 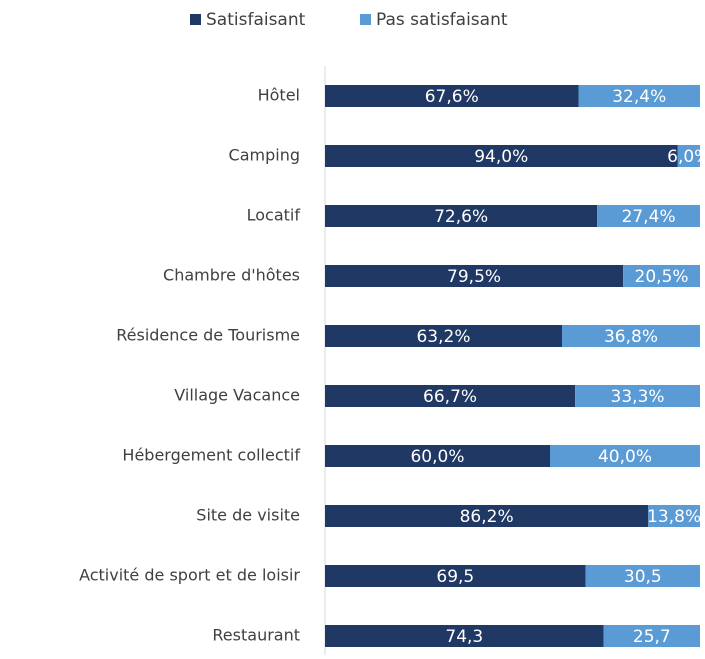 I want to click on category-label: Camping, so click(x=264, y=155).